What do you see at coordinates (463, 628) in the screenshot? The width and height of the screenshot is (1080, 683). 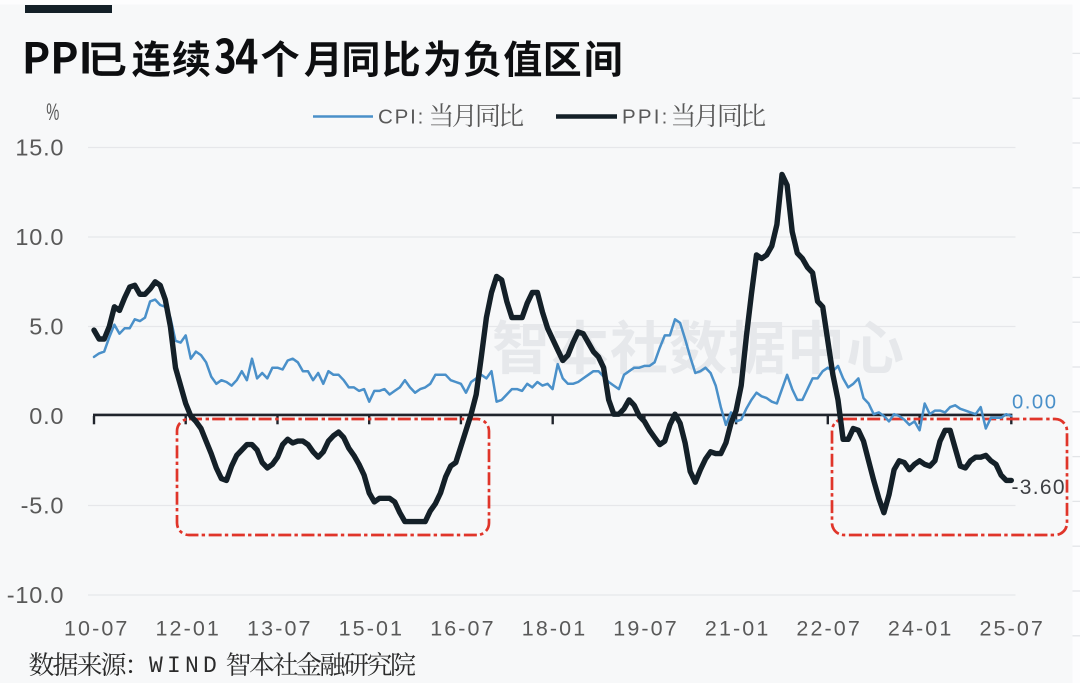 I see `svg-text: 16-07` at bounding box center [463, 628].